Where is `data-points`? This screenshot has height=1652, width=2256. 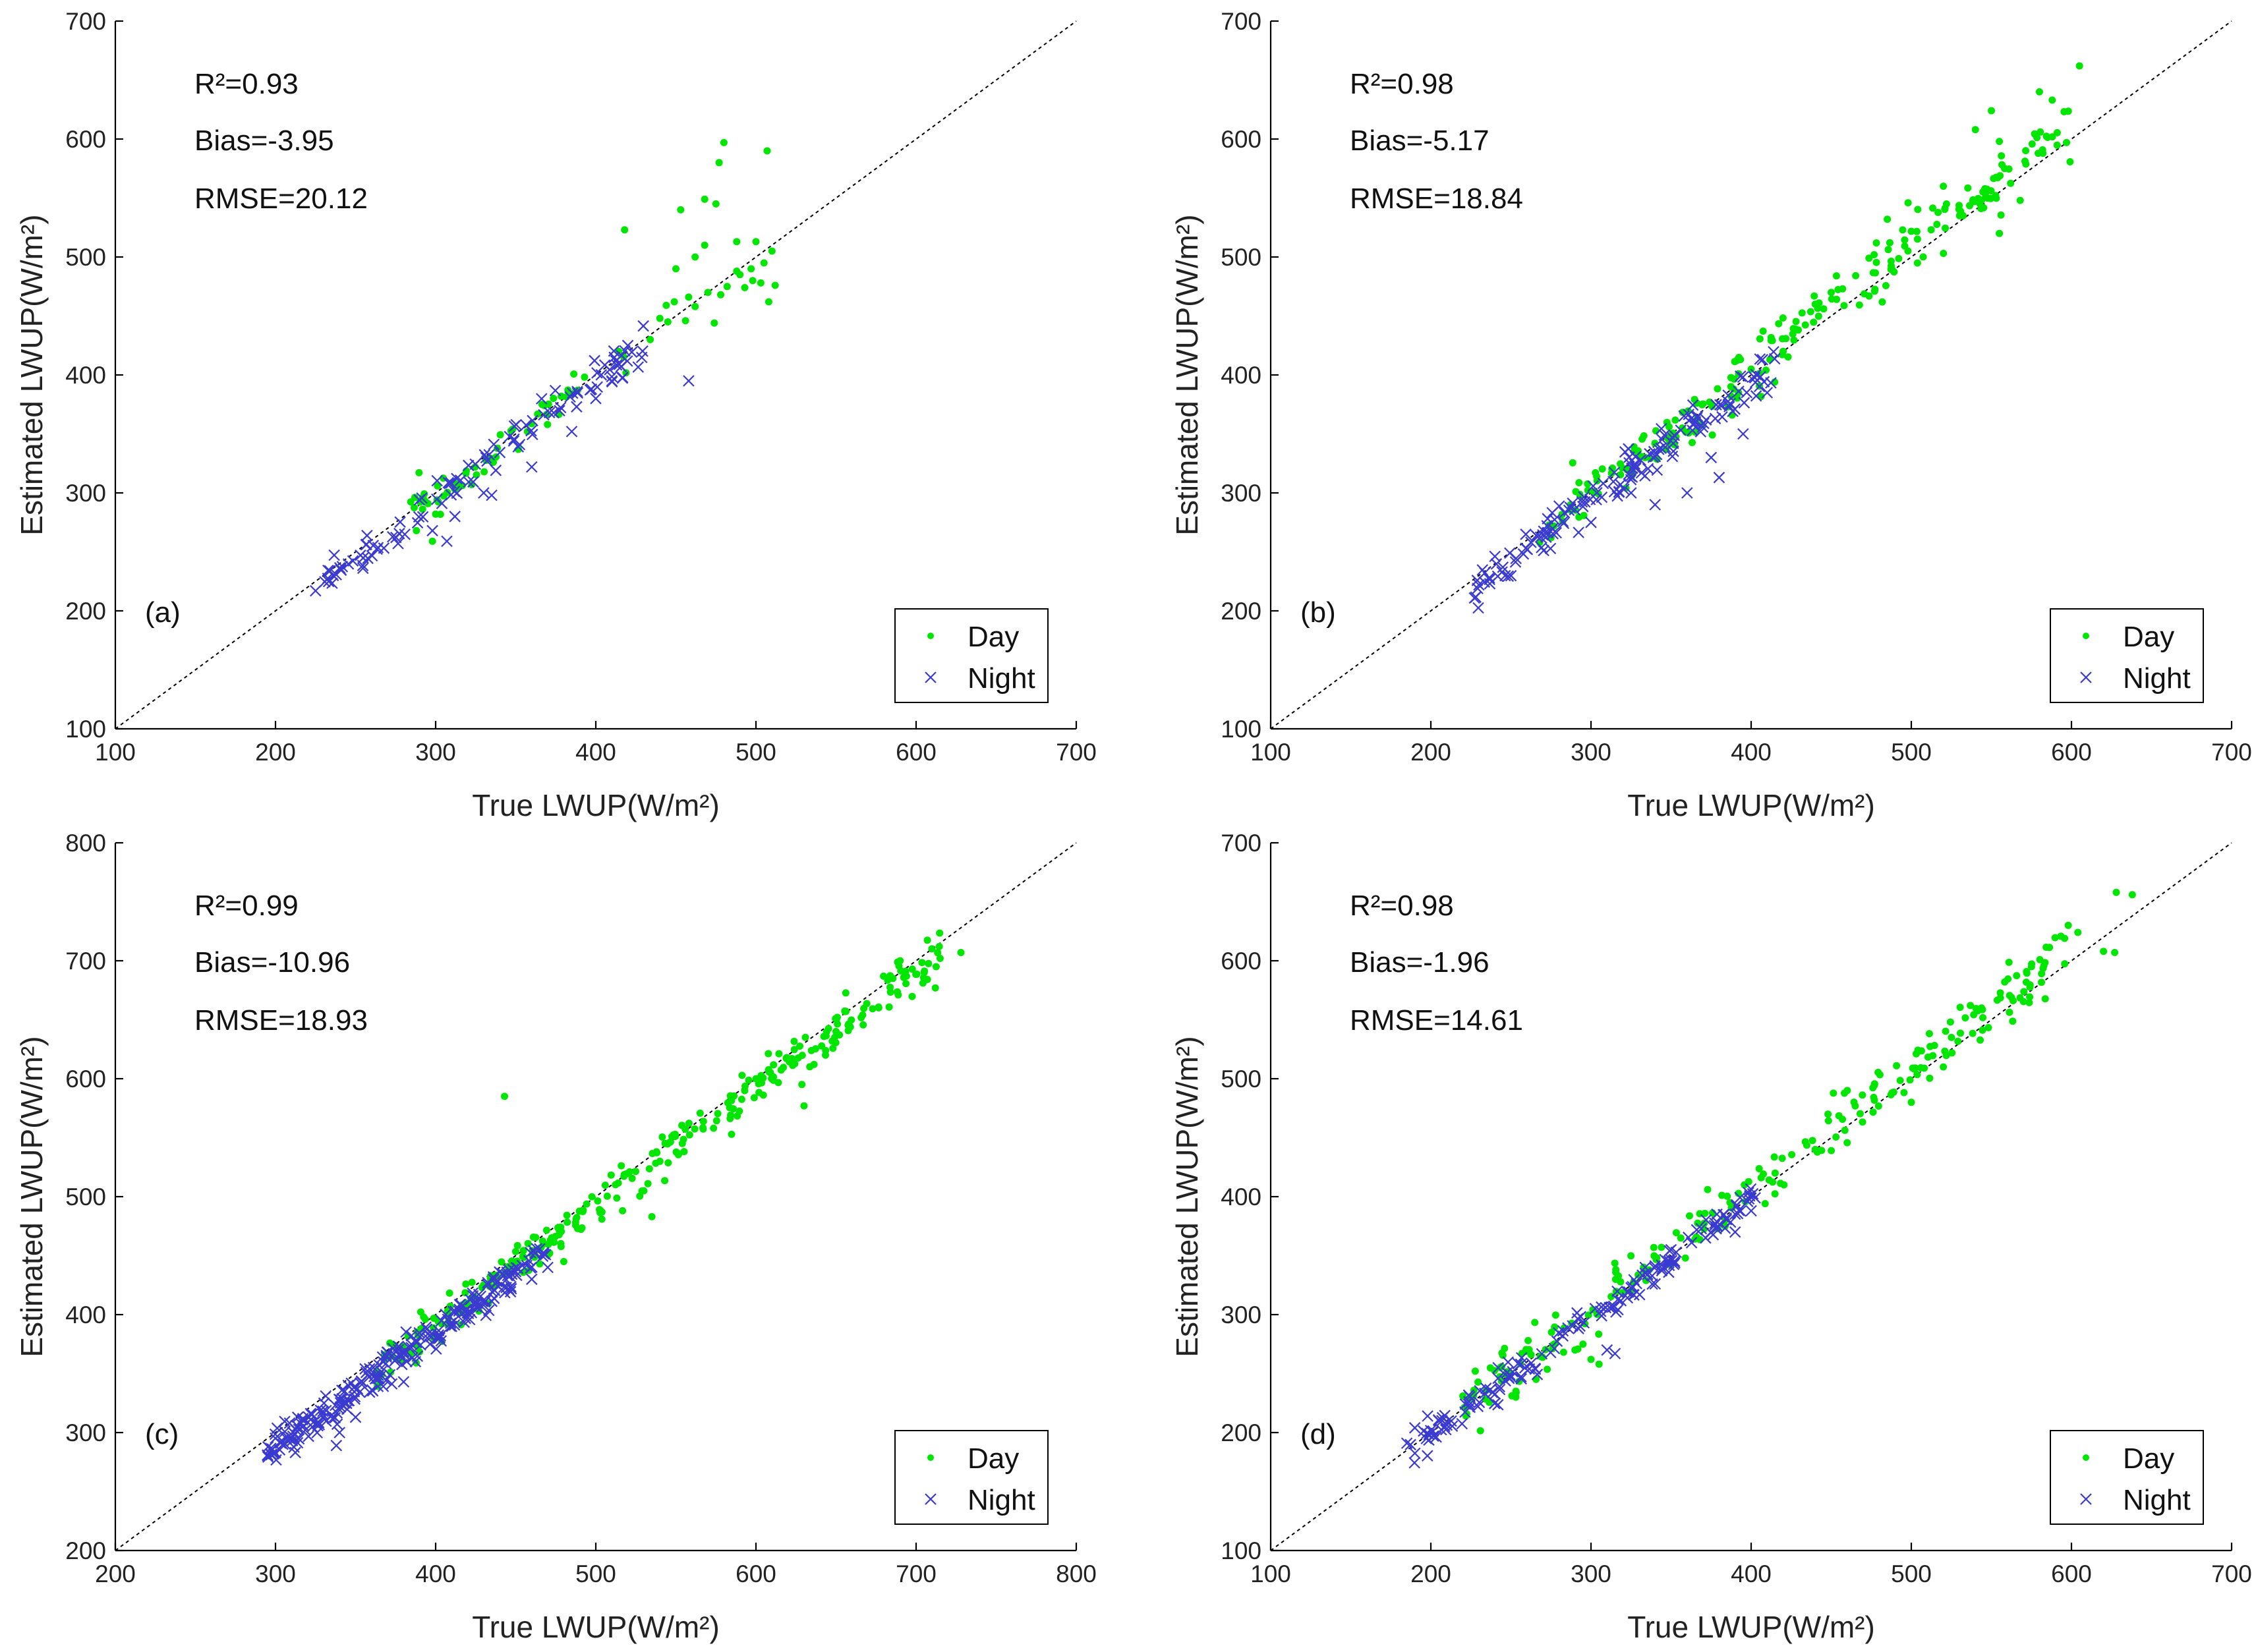
data-points is located at coordinates (544, 367).